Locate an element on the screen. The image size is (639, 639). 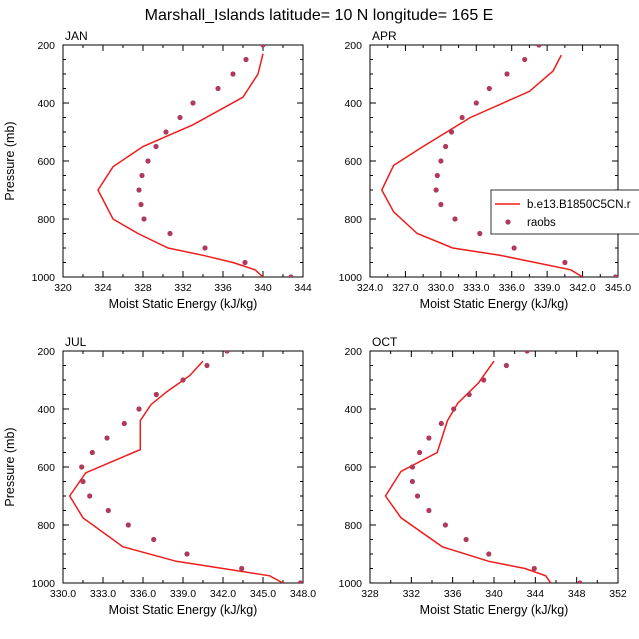
y-tick-label: 1000 is located at coordinates (44, 278).